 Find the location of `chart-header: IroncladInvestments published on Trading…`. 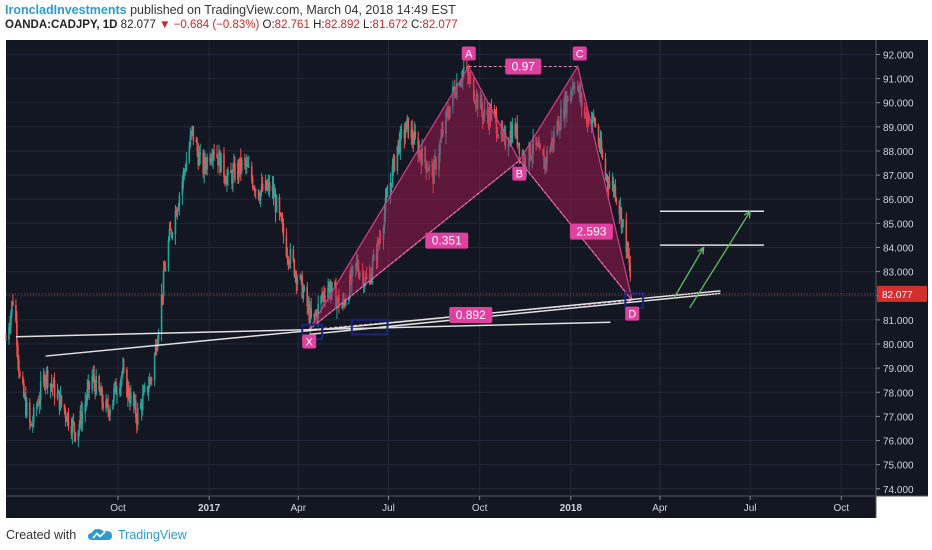

chart-header: IroncladInvestments published on Trading… is located at coordinates (466, 20).